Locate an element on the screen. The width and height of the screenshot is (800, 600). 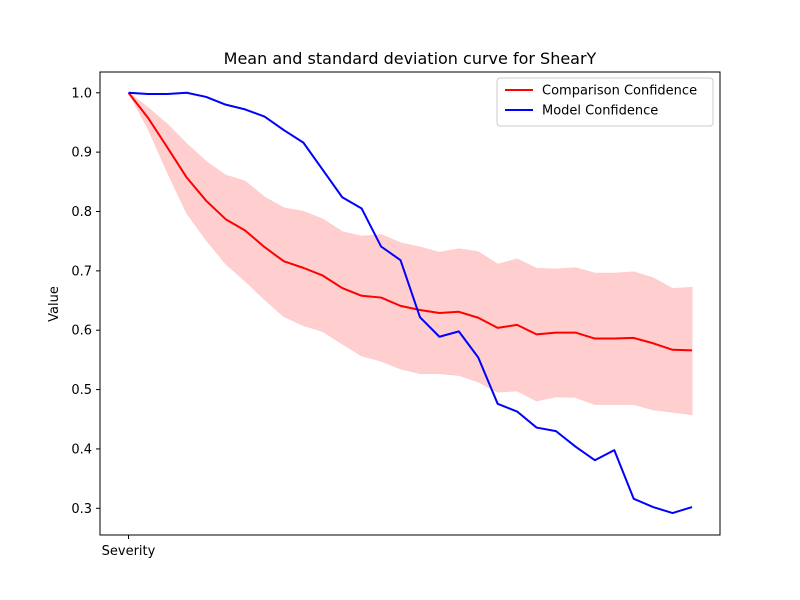
legend-label-0: Comparison Confidence is located at coordinates (619, 91).